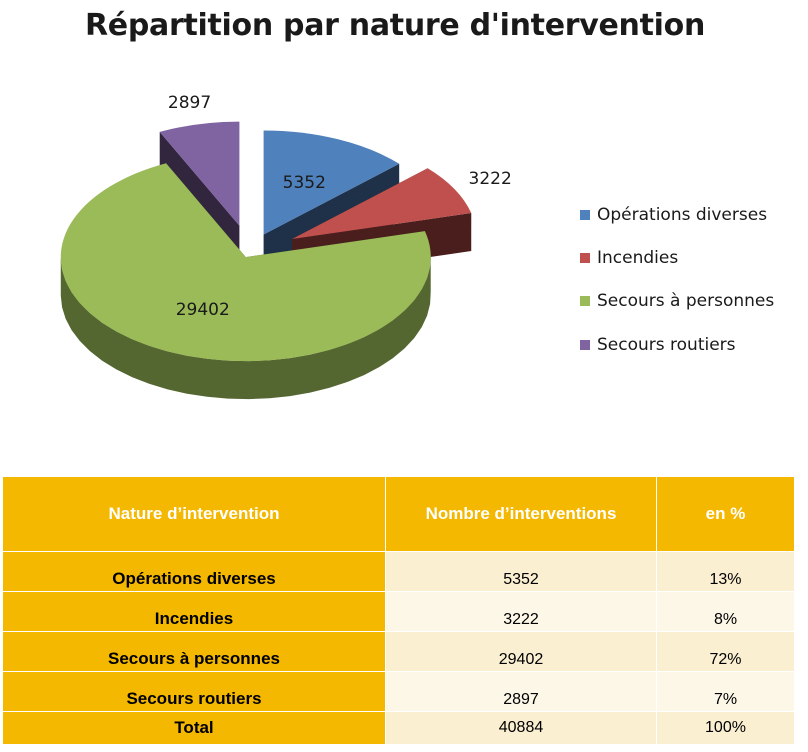 Image resolution: width=808 pixels, height=752 pixels. What do you see at coordinates (725, 571) in the screenshot?
I see `row-percent: 13%` at bounding box center [725, 571].